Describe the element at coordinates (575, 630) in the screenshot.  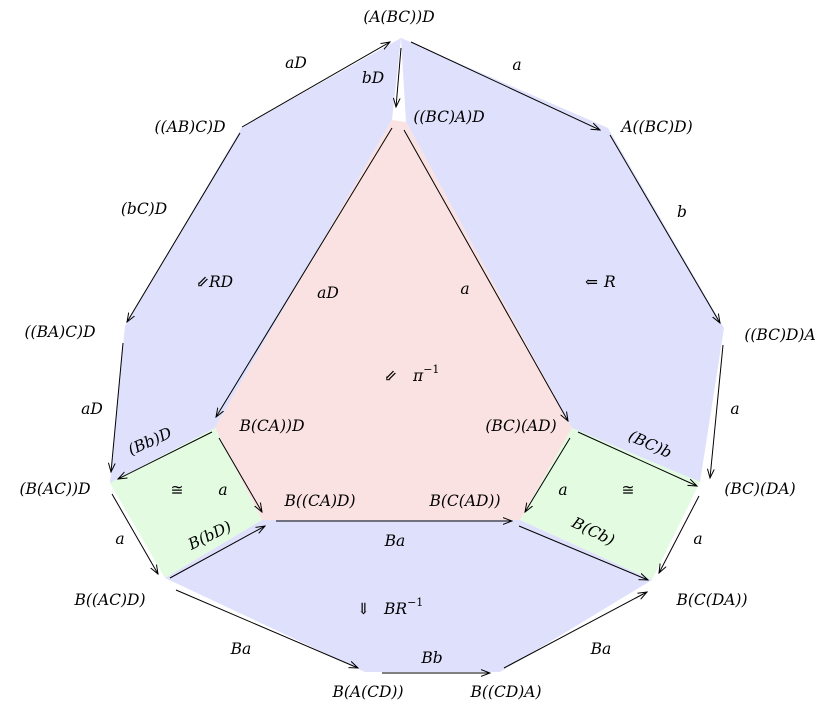
I see `arrow-Ba-right` at that location.